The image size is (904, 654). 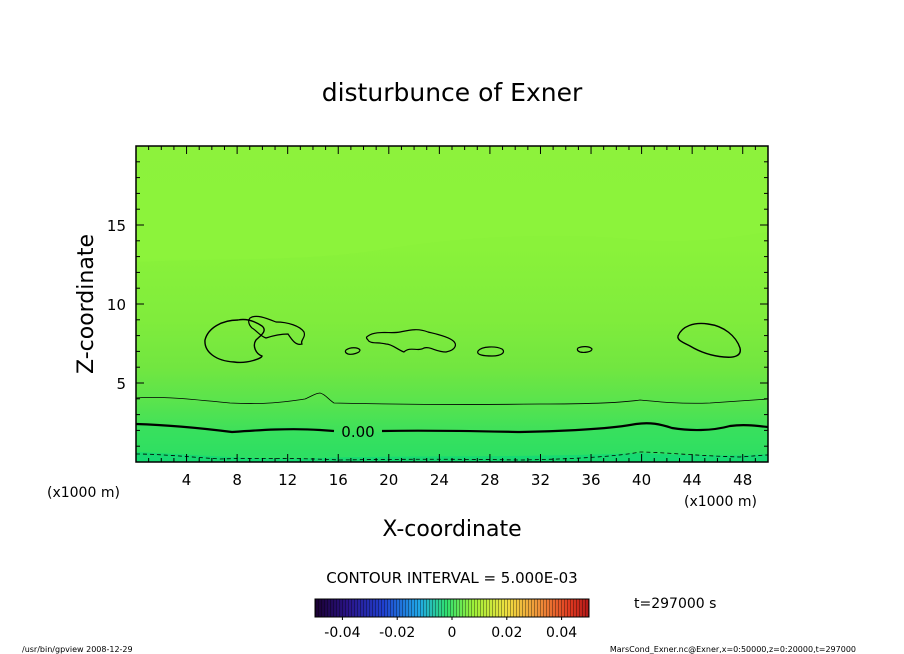 What do you see at coordinates (388, 480) in the screenshot?
I see `x-tick-label: 20` at bounding box center [388, 480].